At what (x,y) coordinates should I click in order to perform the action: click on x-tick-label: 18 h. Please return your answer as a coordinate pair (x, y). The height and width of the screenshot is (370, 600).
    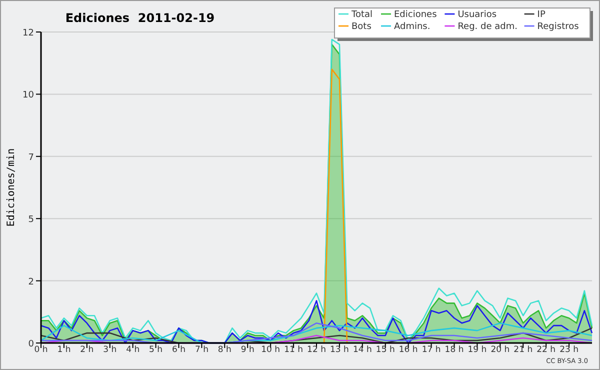
    Looking at the image, I should click on (454, 350).